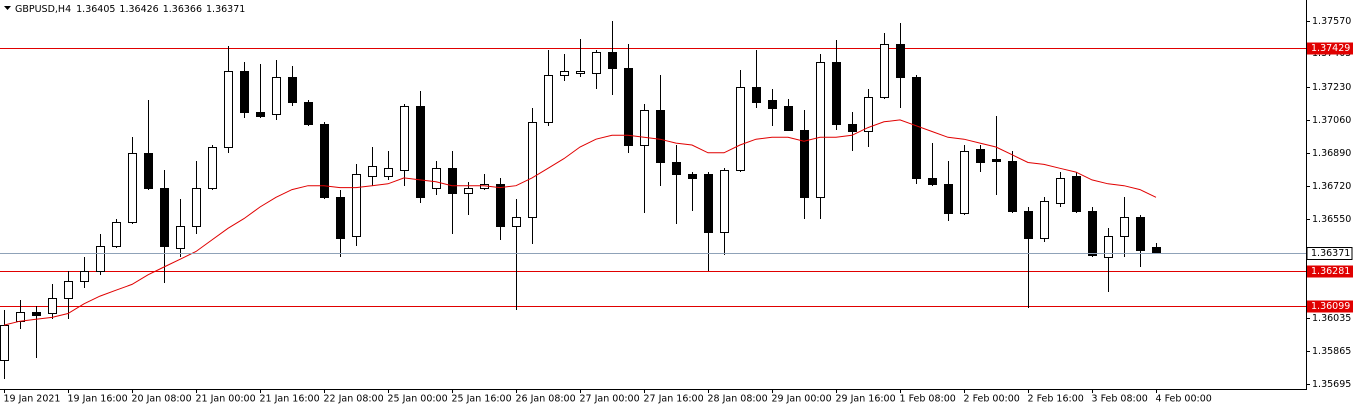  Describe the element at coordinates (418, 399) in the screenshot. I see `x-tick-label: 25 Jan 00:00` at that location.